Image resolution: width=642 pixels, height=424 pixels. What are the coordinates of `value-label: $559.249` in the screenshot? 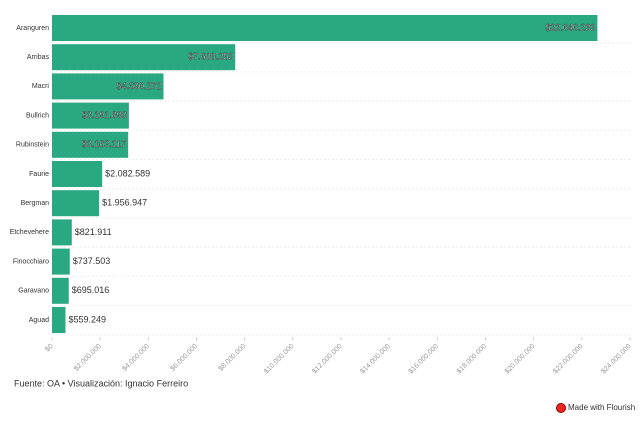 It's located at (87, 319).